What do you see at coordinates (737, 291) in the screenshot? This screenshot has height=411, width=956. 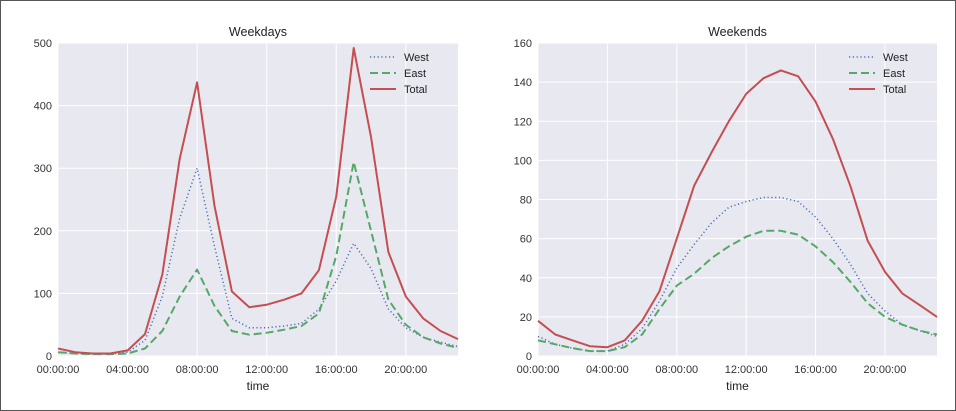 I see `weekends-series-east-line` at bounding box center [737, 291].